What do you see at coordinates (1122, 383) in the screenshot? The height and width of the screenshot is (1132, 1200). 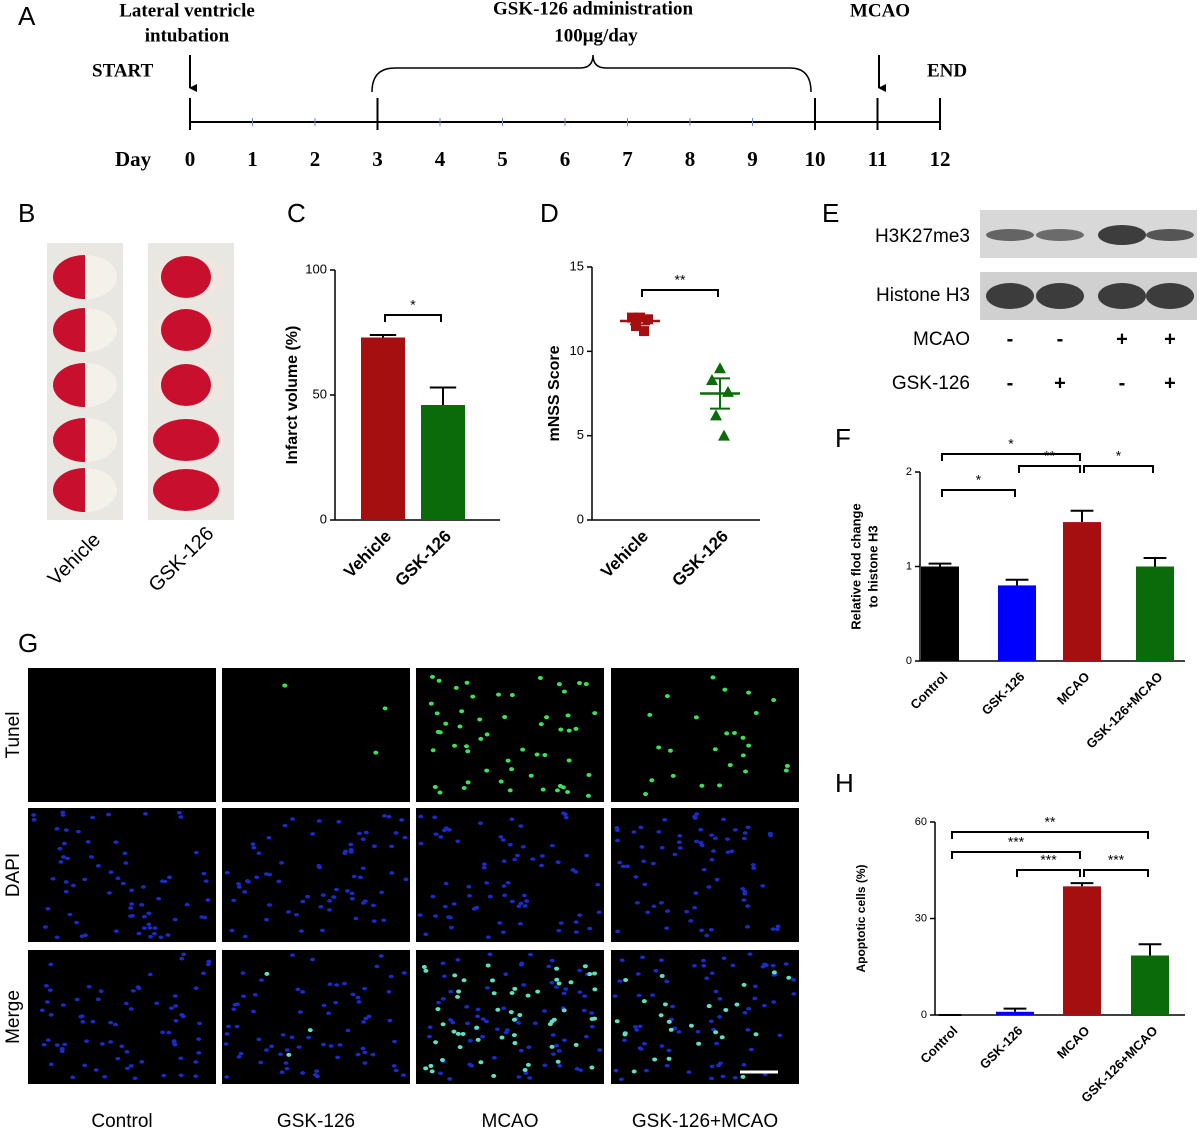 I see `condition-sign: -` at bounding box center [1122, 383].